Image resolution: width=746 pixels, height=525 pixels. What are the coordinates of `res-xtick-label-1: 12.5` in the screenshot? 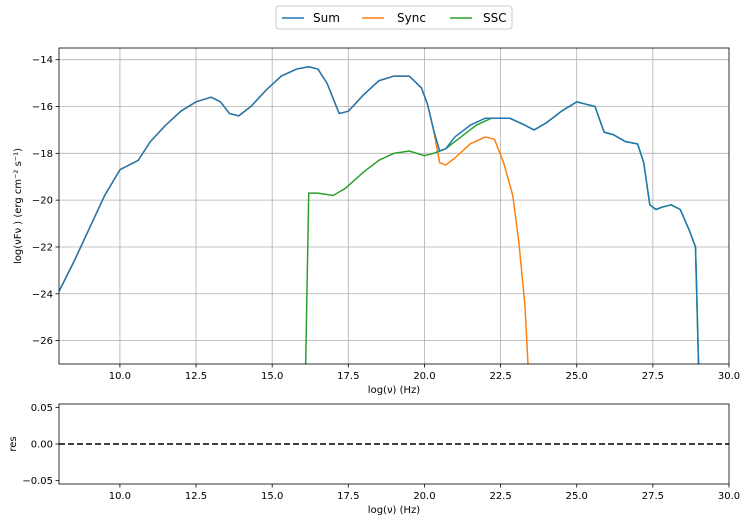 It's located at (196, 496).